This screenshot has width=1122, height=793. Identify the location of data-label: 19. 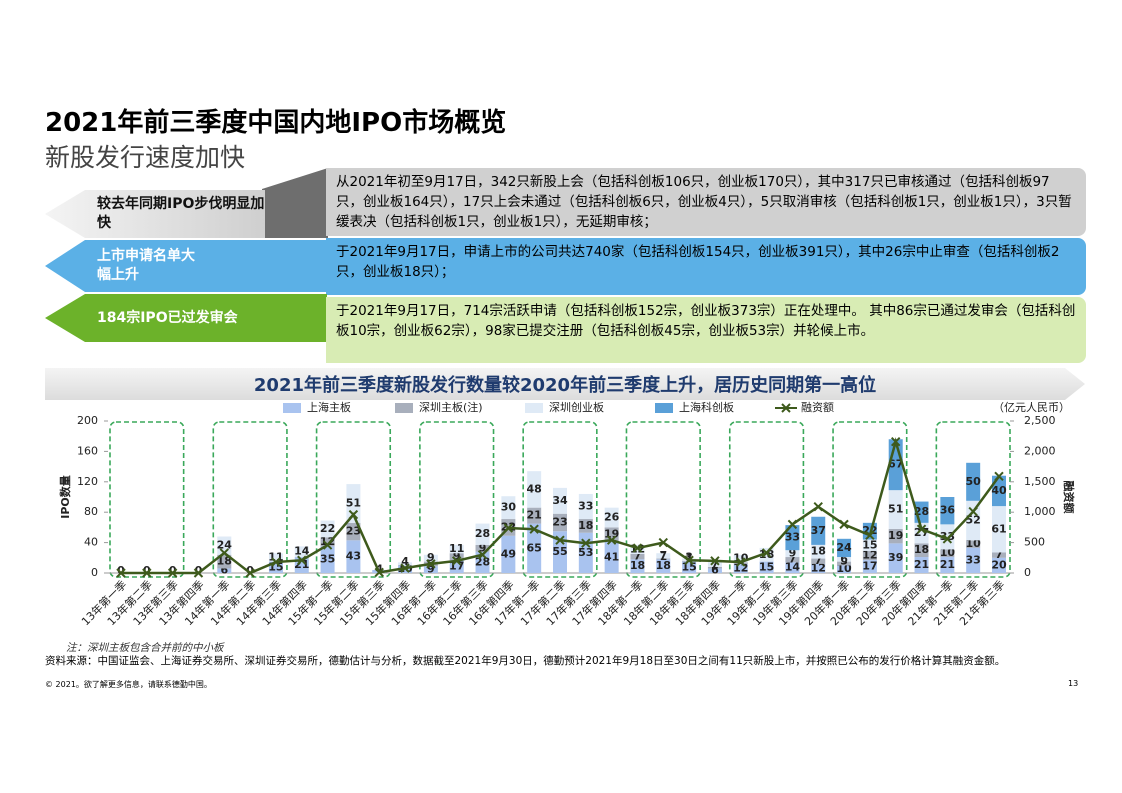
(611, 534).